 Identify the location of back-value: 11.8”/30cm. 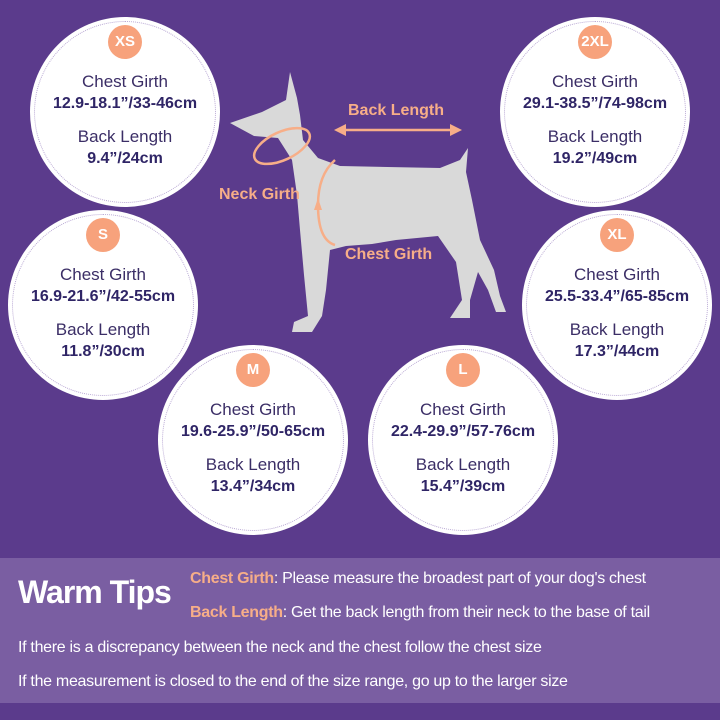
(103, 351).